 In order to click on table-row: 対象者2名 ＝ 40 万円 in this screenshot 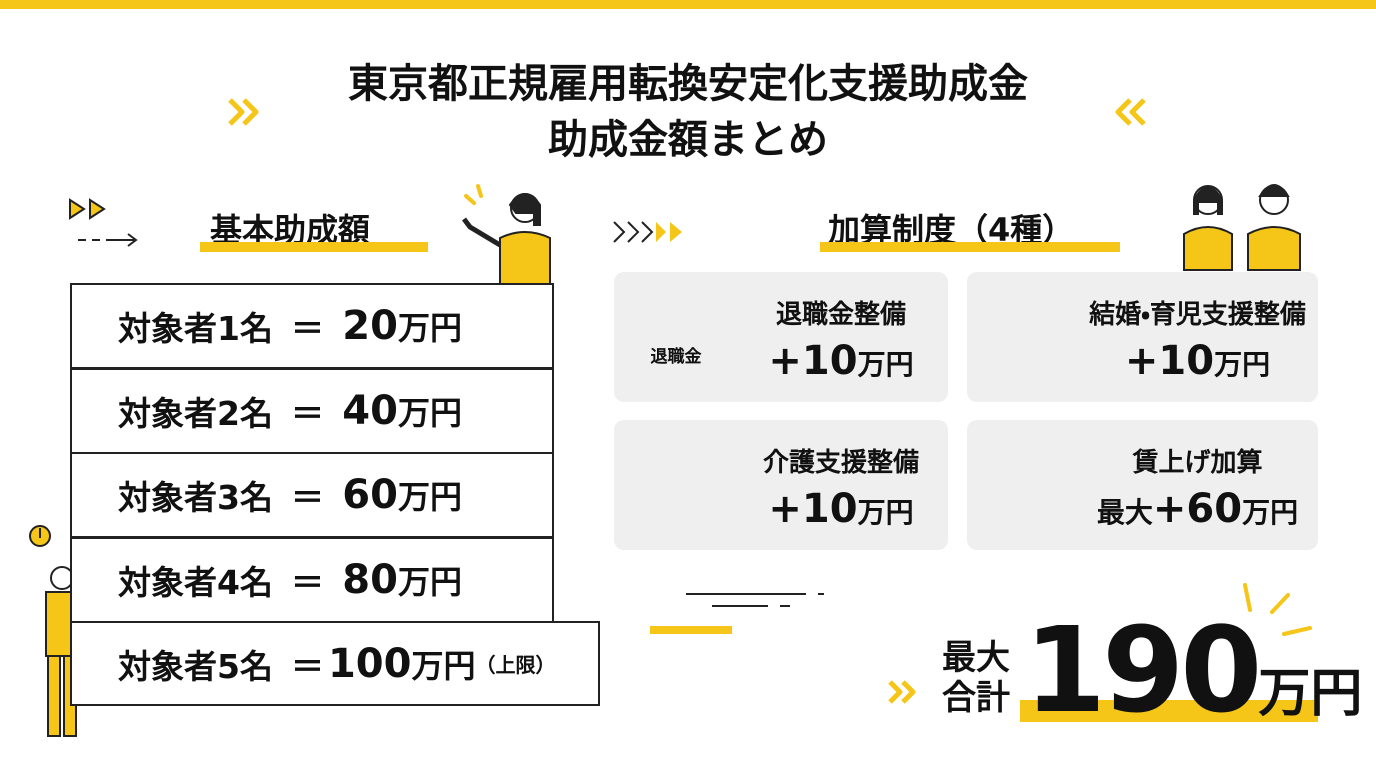, I will do `click(312, 410)`.